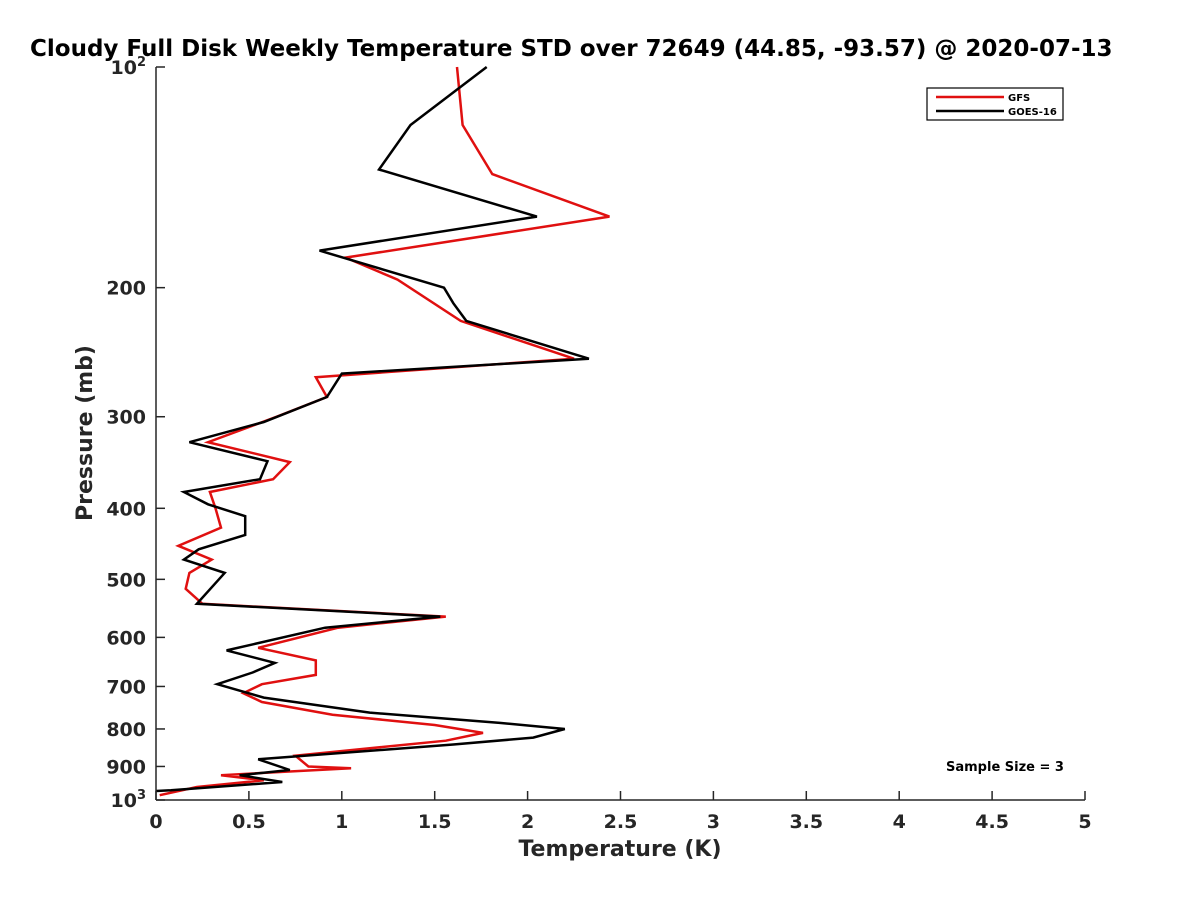 The height and width of the screenshot is (900, 1200). Describe the element at coordinates (1032, 112) in the screenshot. I see `legend-label-goes16: GOES-16` at that location.